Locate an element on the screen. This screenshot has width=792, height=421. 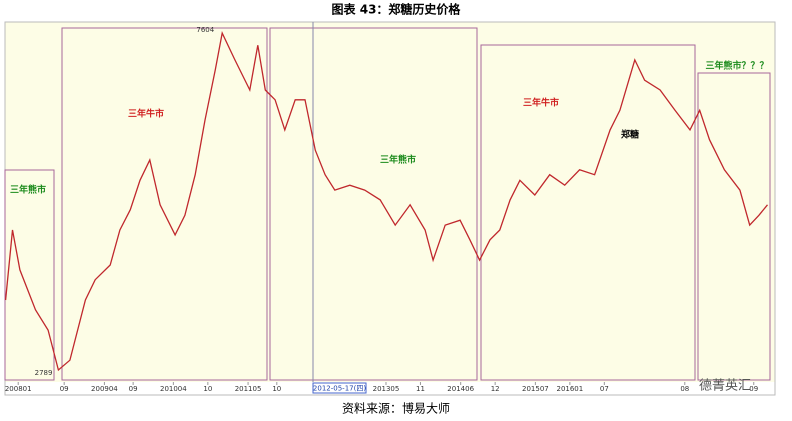
x-tick-label: 12 is located at coordinates (495, 389).